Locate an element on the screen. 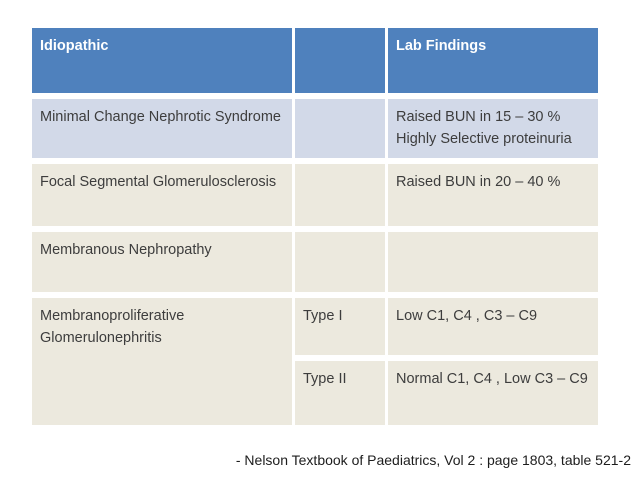 Image resolution: width=638 pixels, height=479 pixels. table-cell-disease: Minimal Change Nephrotic Syndrome is located at coordinates (162, 128).